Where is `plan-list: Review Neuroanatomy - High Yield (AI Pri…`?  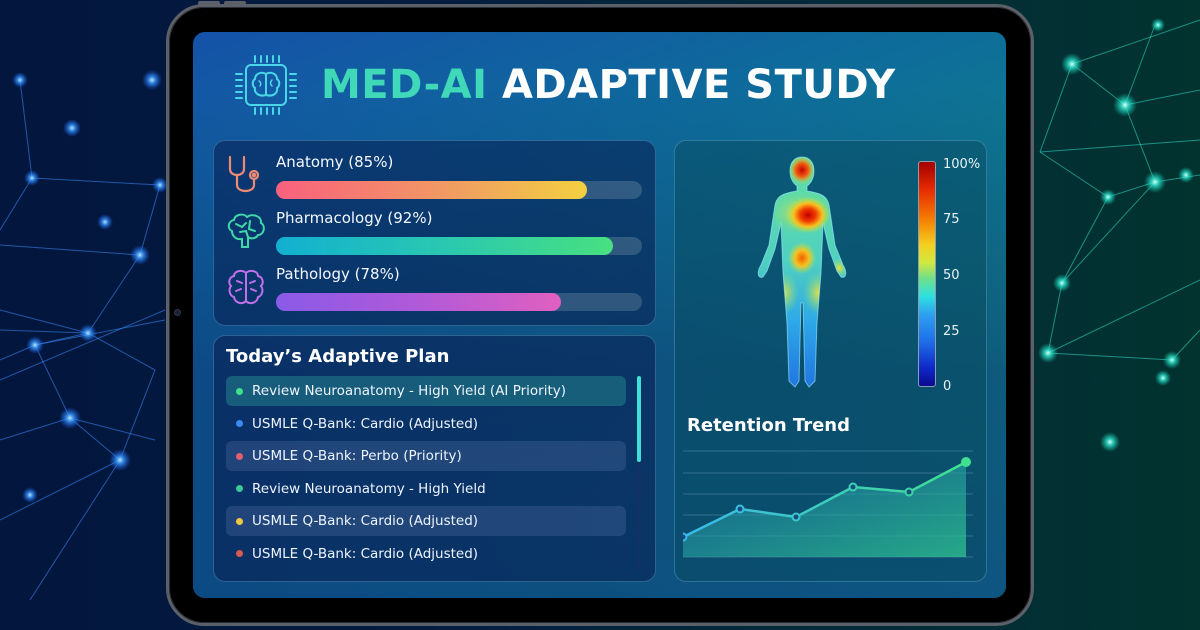
plan-list: Review Neuroanatomy - High Yield (AI Pri… is located at coordinates (426, 474).